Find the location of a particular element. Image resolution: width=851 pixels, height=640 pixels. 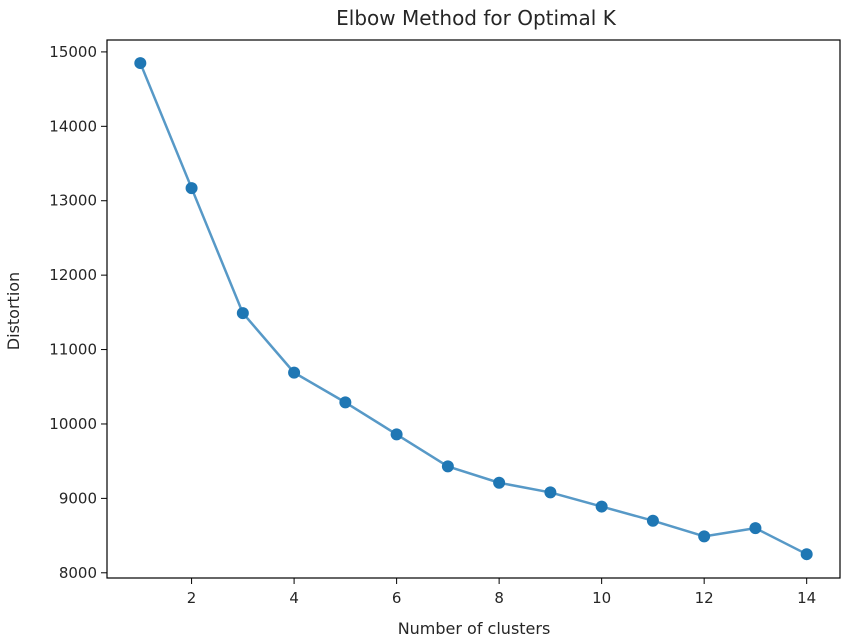

y-tick-label: 11000 is located at coordinates (73, 350).